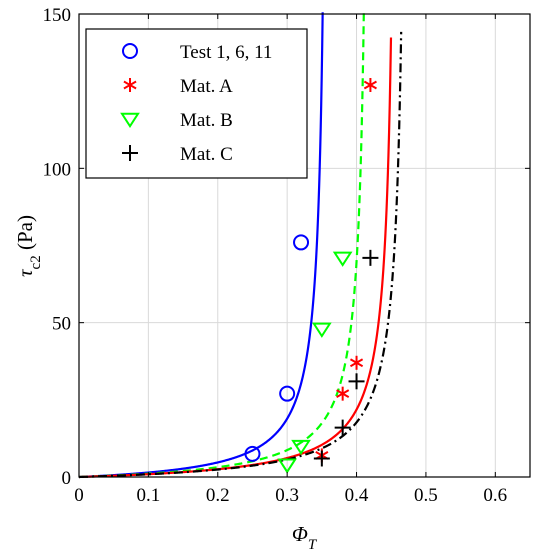 This screenshot has height=550, width=547. Describe the element at coordinates (149, 495) in the screenshot. I see `x-tick-label: 0.1` at that location.